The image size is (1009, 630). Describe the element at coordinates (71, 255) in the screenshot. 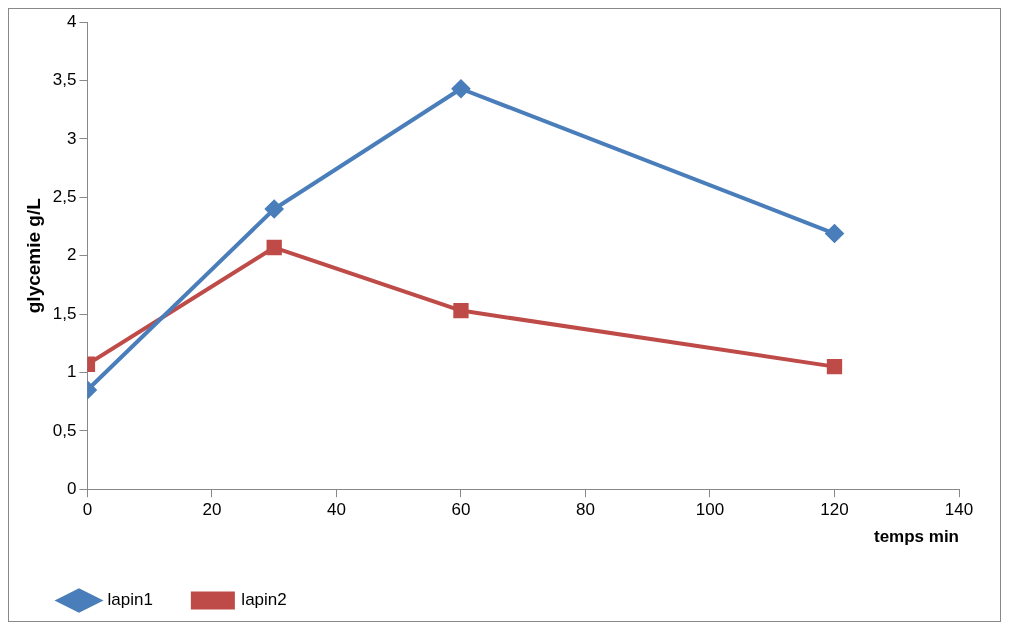

I see `y-tick-label: 2` at that location.